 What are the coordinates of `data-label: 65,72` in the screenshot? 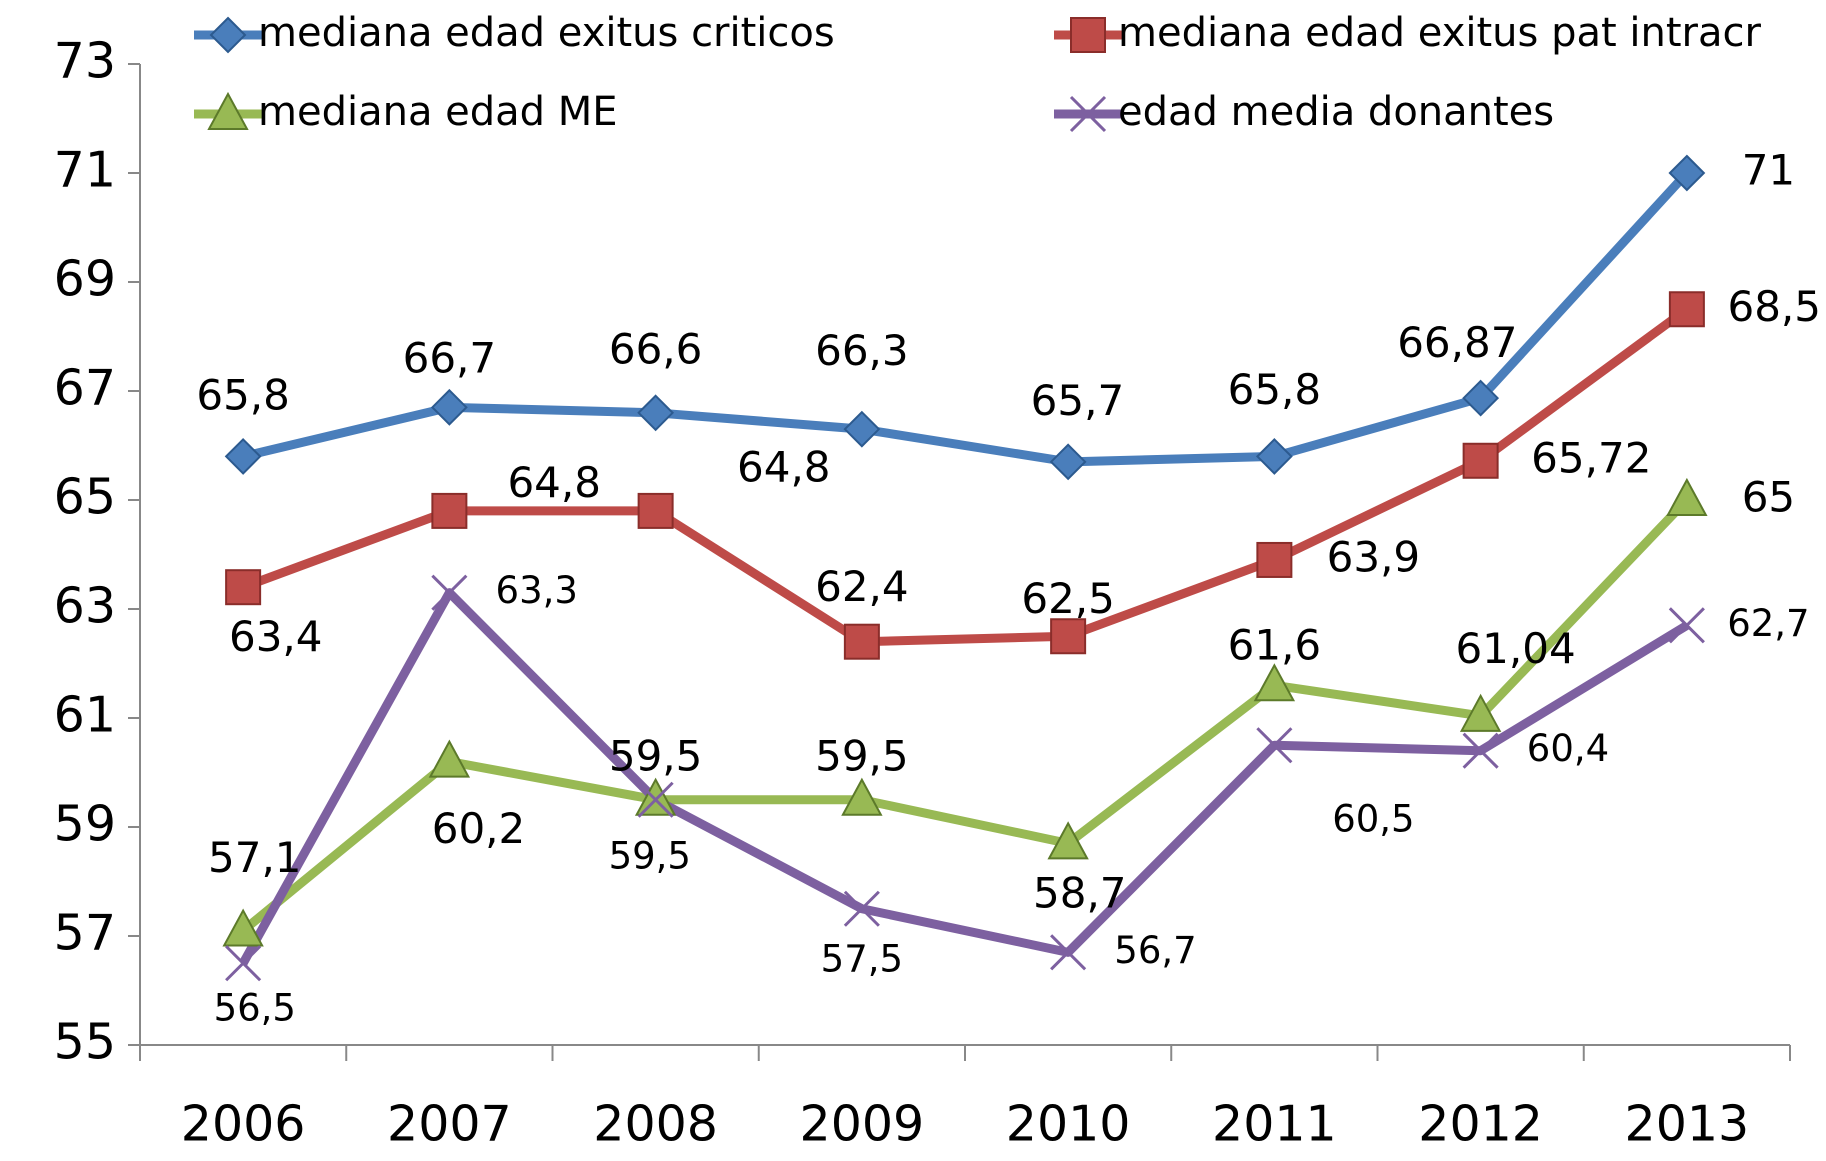 It's located at (1591, 457).